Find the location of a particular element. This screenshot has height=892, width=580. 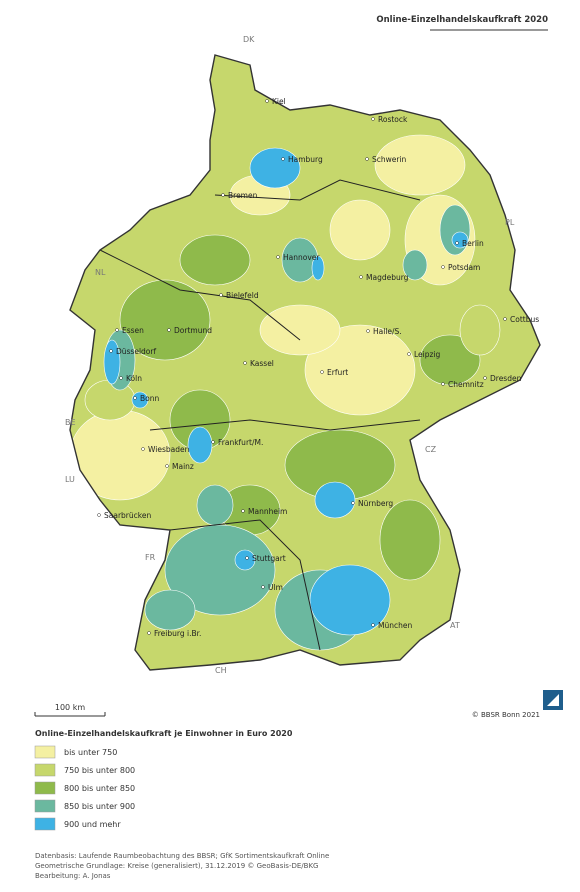

city-label: Potsdam is located at coordinates (464, 267).